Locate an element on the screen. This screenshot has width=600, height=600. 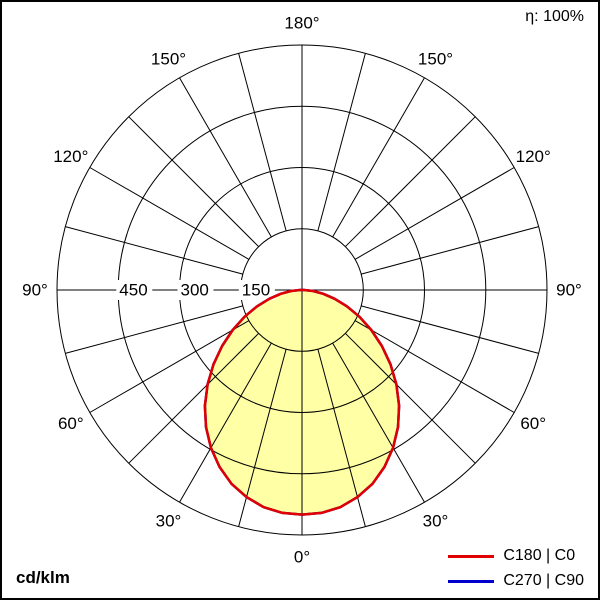
legend-line-blue is located at coordinates (471, 581).